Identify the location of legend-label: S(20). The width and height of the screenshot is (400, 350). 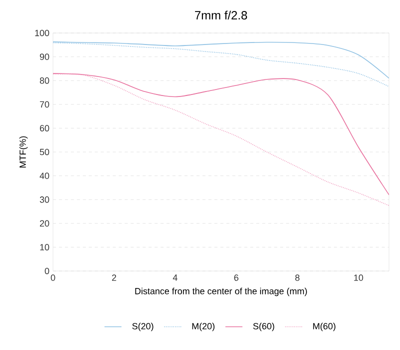
(143, 327).